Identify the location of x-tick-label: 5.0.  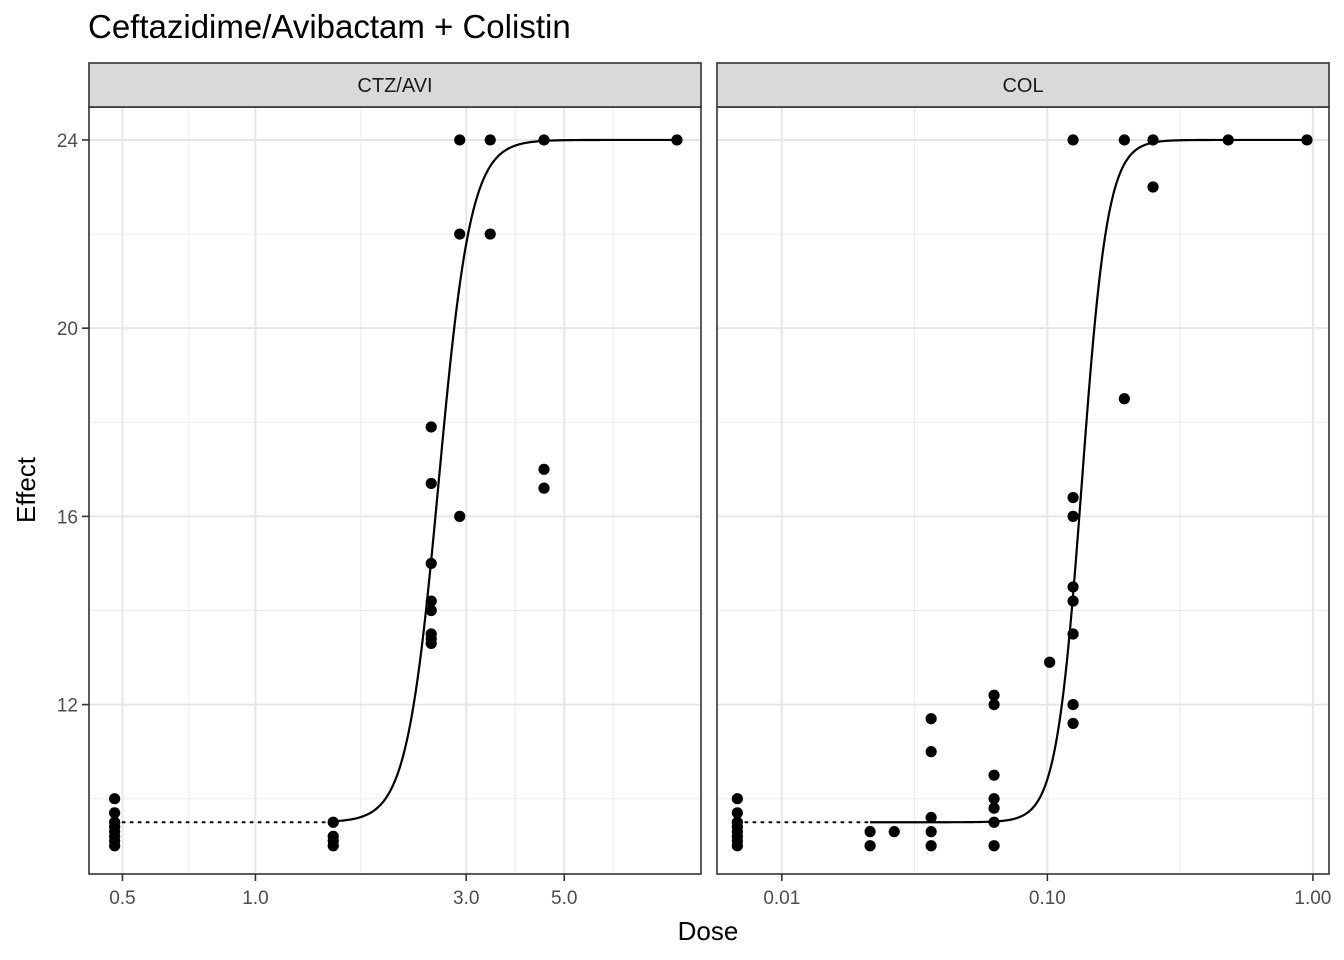
(564, 898).